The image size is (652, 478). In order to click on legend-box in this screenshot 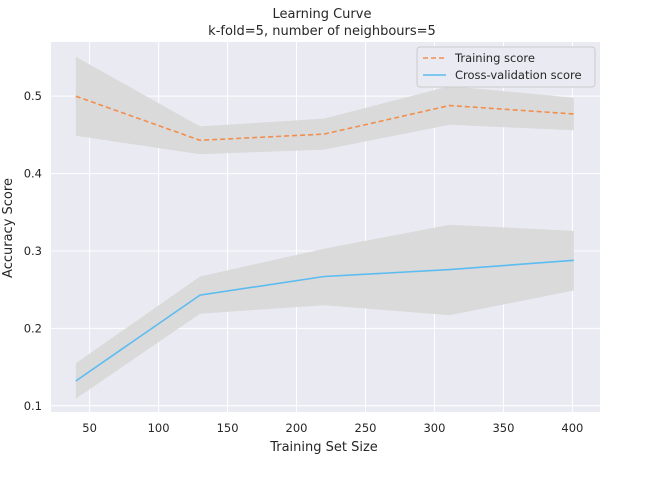, I will do `click(506, 67)`.